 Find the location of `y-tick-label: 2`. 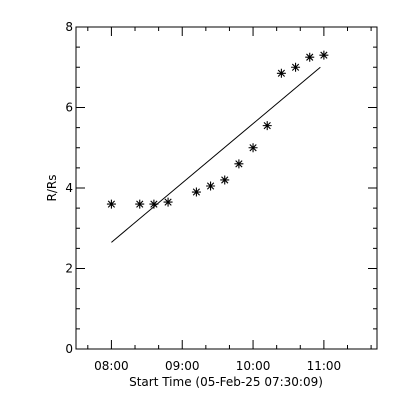

y-tick-label: 2 is located at coordinates (69, 269).